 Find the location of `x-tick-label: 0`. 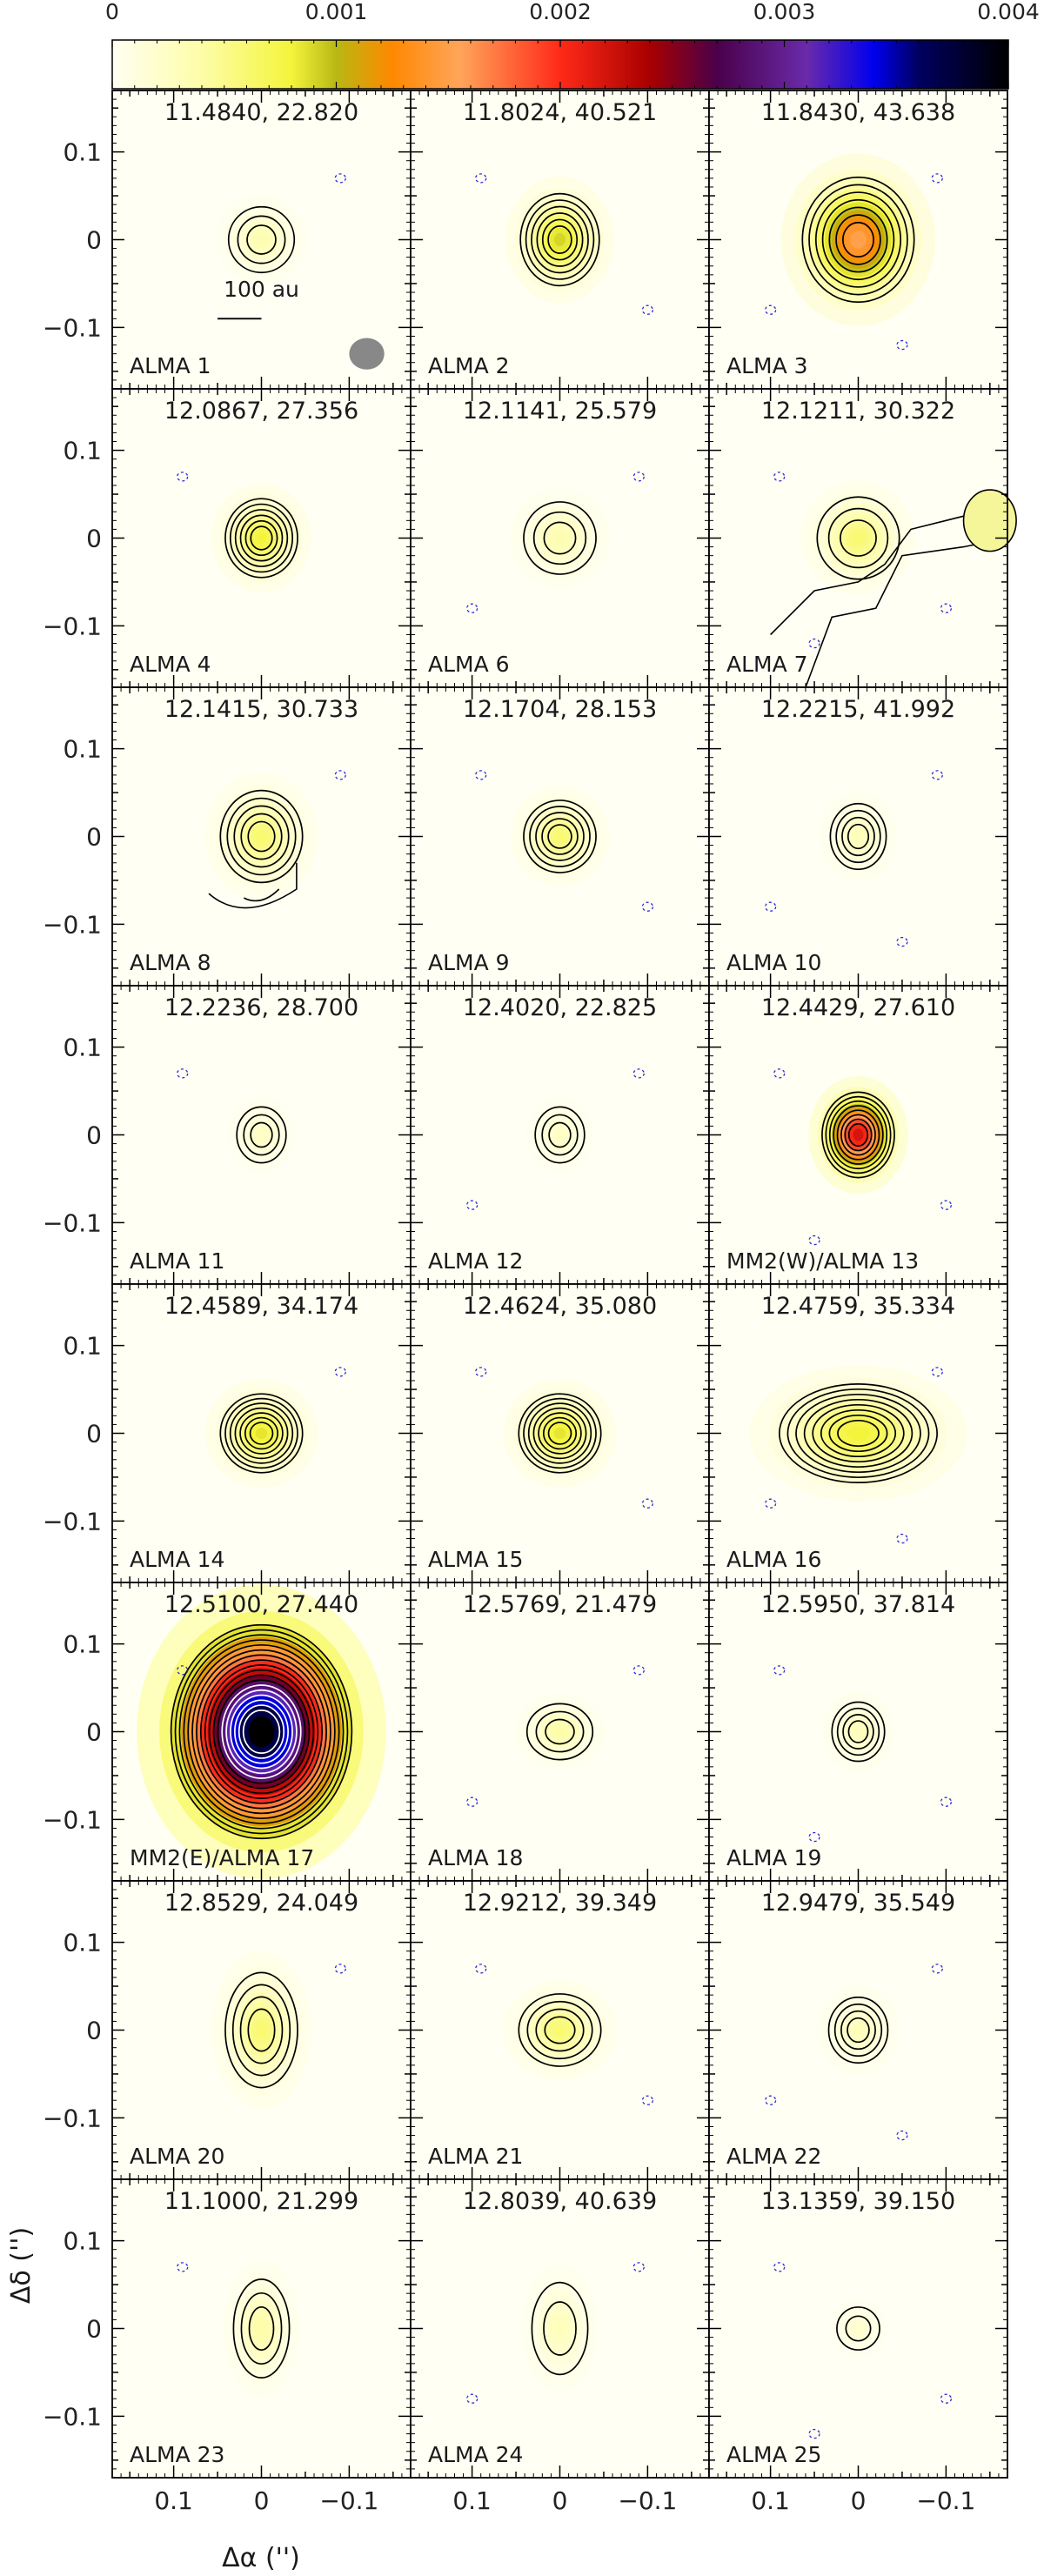

x-tick-label: 0 is located at coordinates (262, 2500).